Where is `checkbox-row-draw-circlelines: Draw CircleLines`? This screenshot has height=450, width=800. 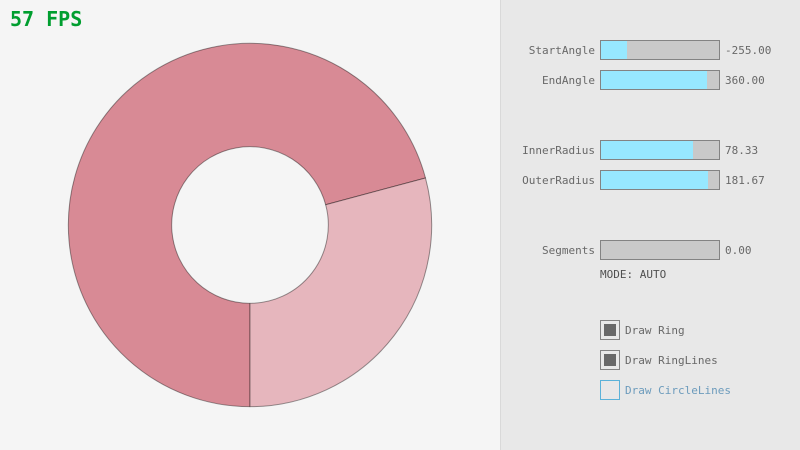 checkbox-row-draw-circlelines: Draw CircleLines is located at coordinates (665, 390).